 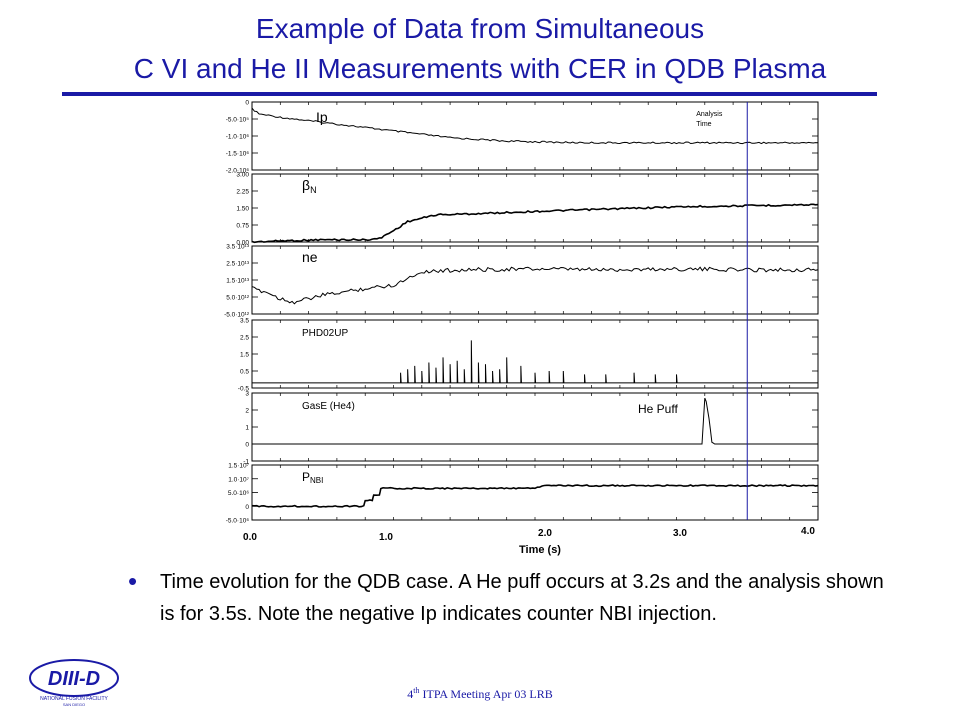 What do you see at coordinates (480, 28) in the screenshot?
I see `slide-title-line1: Example of Data from Simultaneous` at bounding box center [480, 28].